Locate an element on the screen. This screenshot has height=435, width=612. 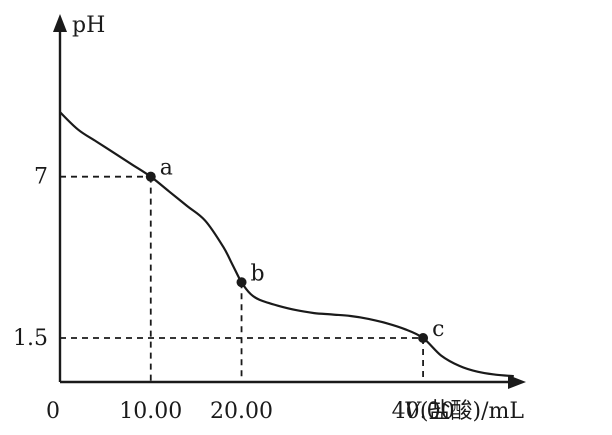
origin-label: 0 is located at coordinates (53, 411).